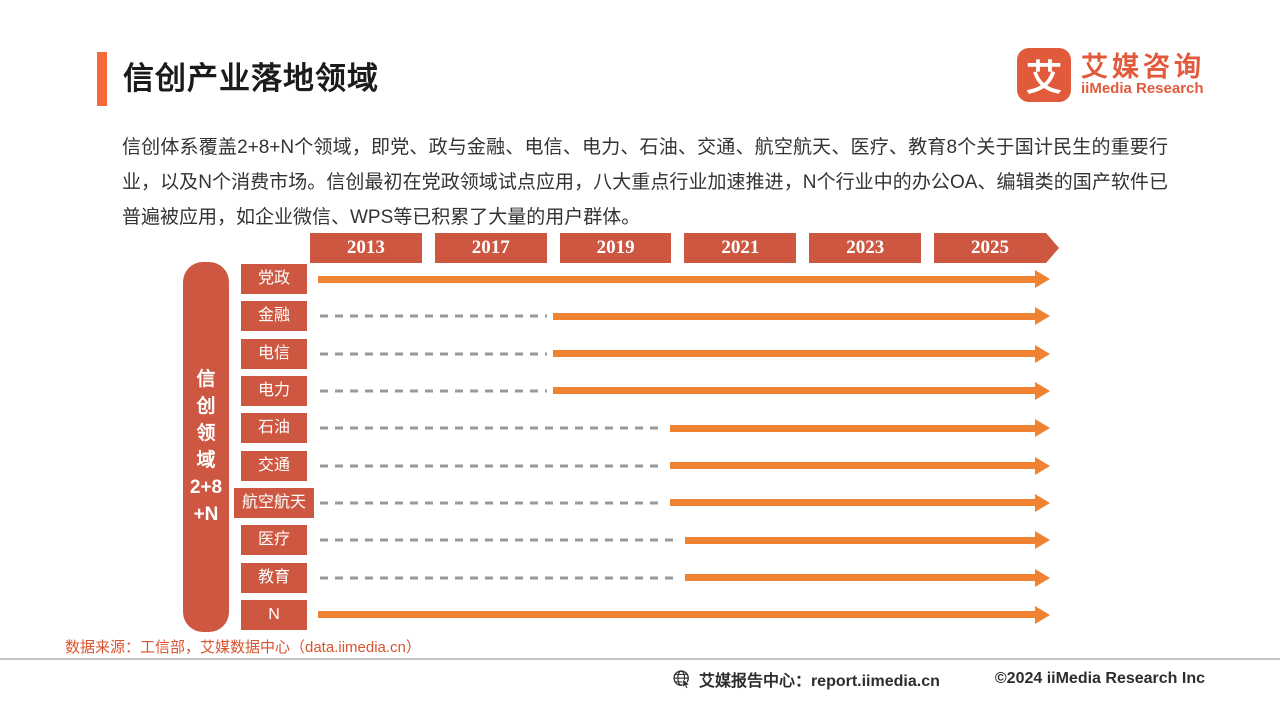 The image size is (1280, 714). I want to click on timeline-years: 2013 2017 2019 2021 2023 2025, so click(684, 248).